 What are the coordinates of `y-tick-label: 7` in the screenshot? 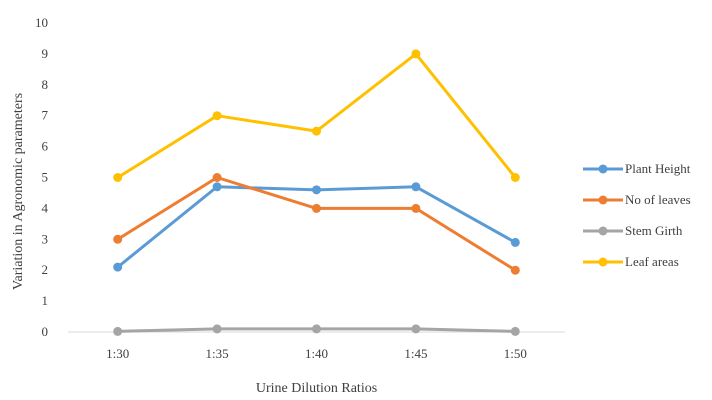 It's located at (45, 115).